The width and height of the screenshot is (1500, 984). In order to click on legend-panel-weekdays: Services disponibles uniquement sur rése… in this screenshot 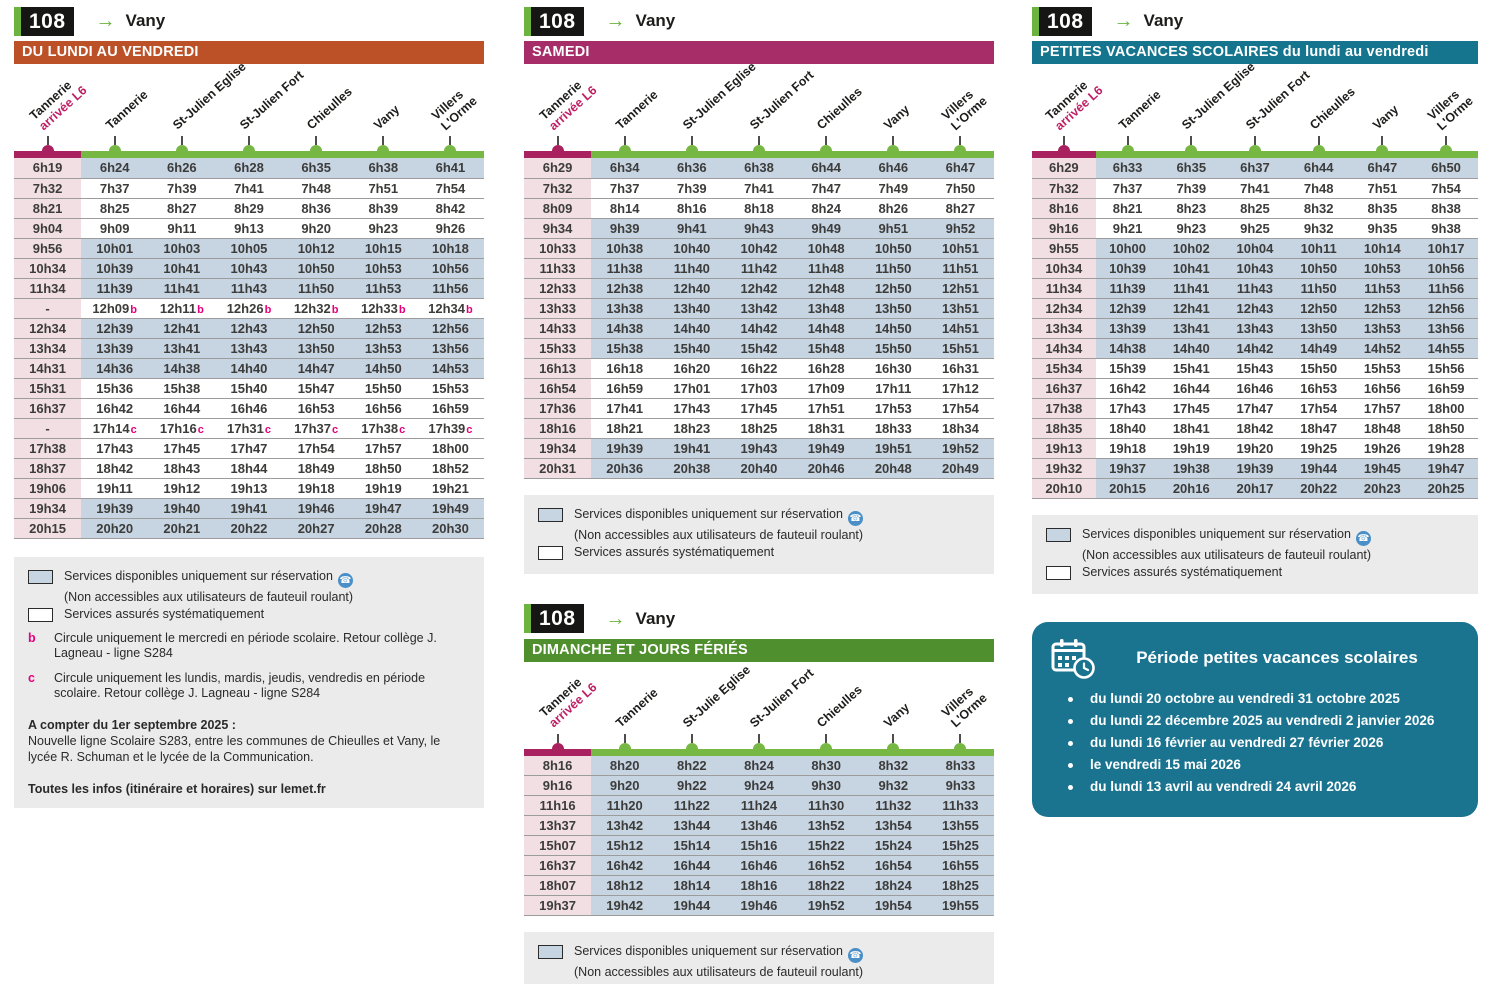, I will do `click(249, 682)`.